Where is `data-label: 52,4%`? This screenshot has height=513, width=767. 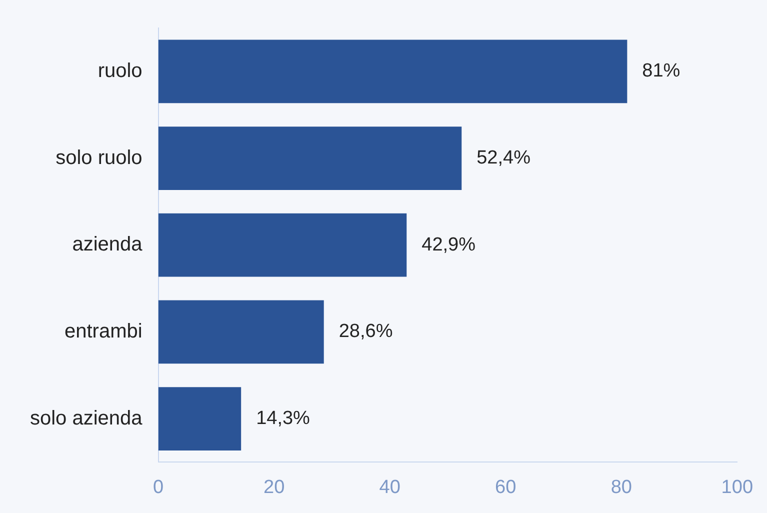 data-label: 52,4% is located at coordinates (503, 157).